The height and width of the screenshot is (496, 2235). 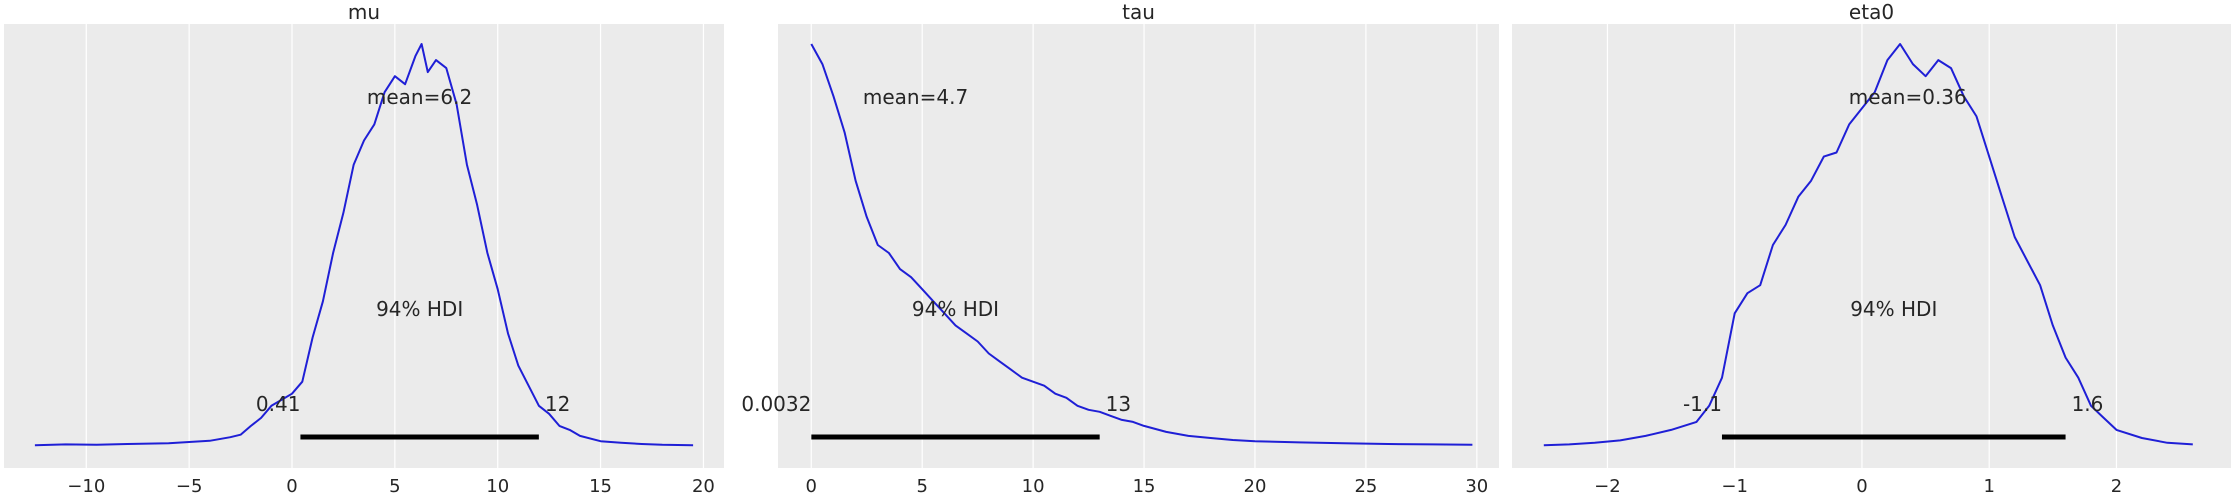 What do you see at coordinates (1908, 97) in the screenshot?
I see `mean-label: mean=0.36` at bounding box center [1908, 97].